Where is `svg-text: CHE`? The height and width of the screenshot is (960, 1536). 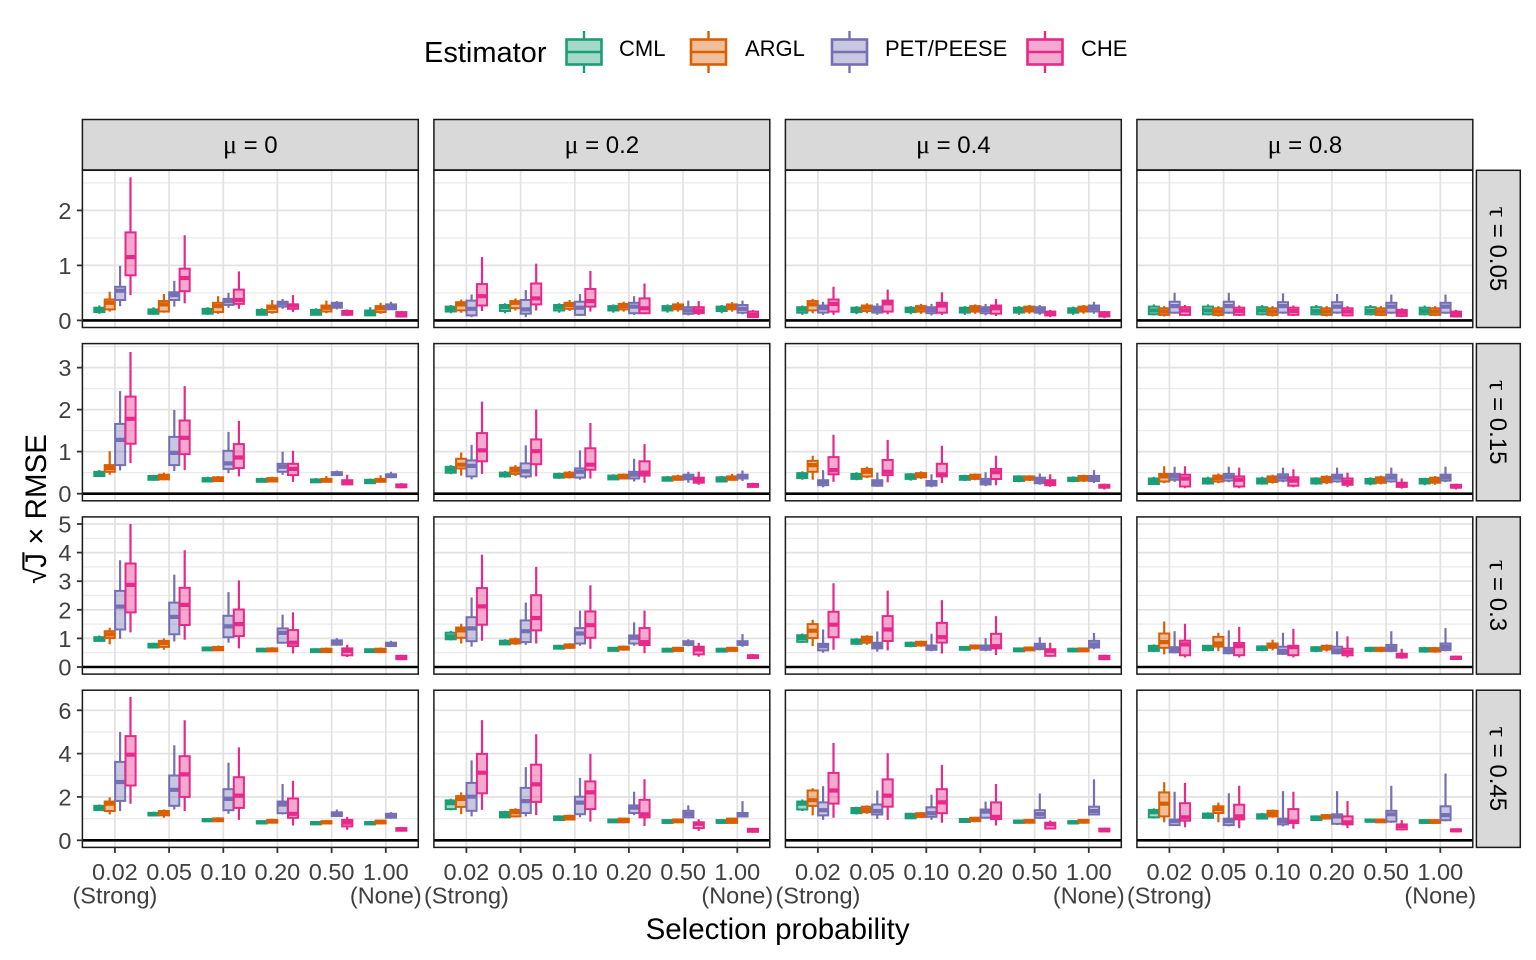 svg-text: CHE is located at coordinates (1104, 48).